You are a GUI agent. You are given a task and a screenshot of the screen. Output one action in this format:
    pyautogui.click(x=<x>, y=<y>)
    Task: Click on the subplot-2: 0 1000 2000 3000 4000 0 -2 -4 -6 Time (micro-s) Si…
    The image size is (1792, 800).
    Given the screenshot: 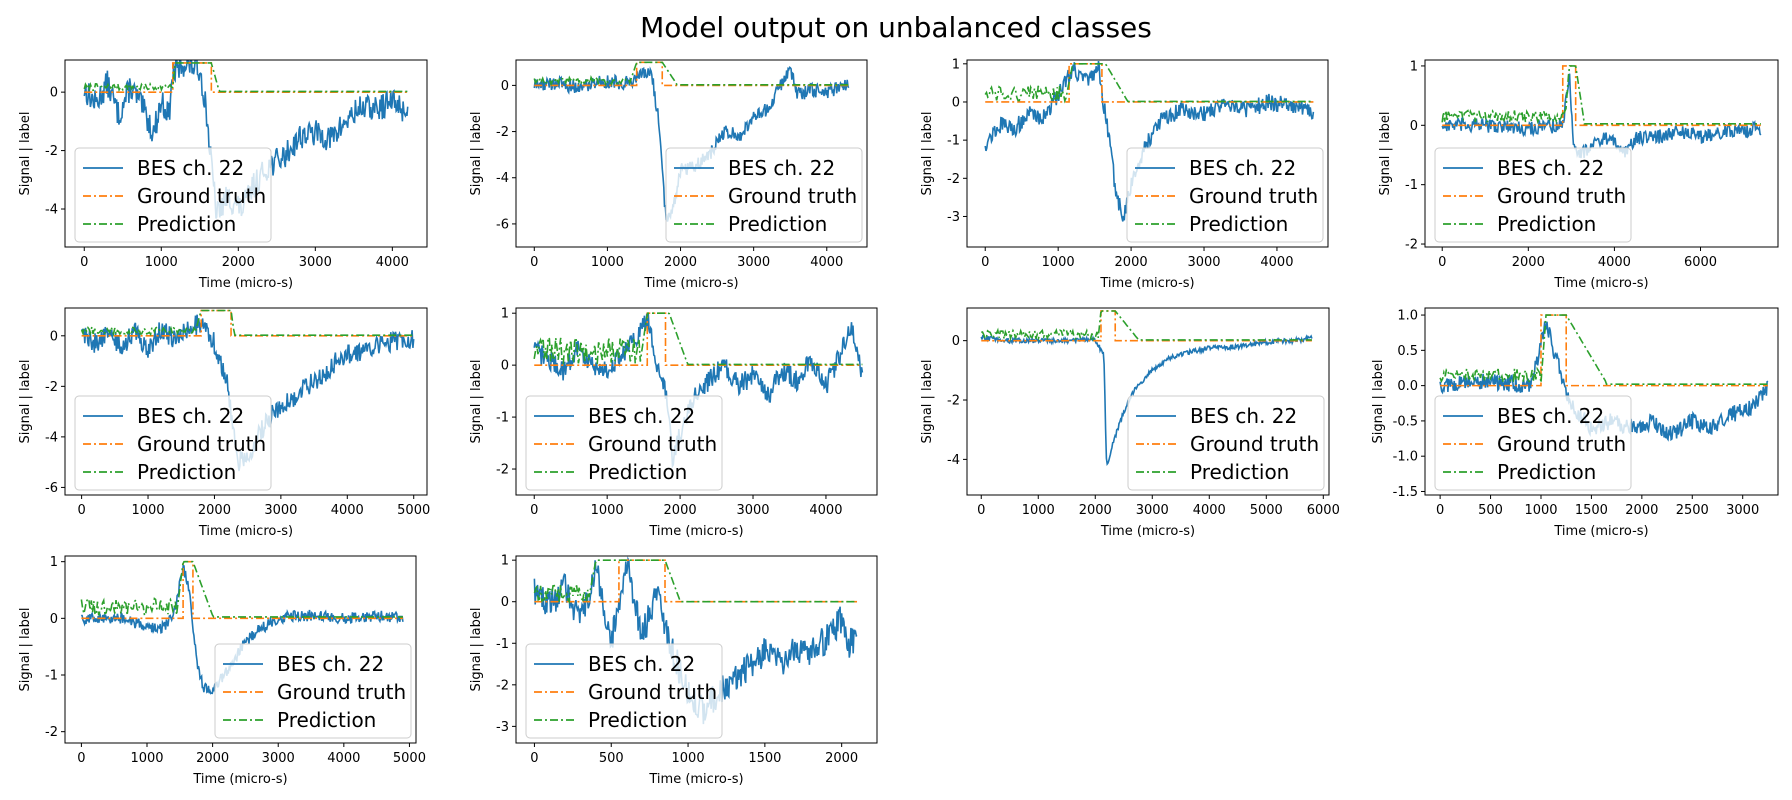 What is the action you would take?
    pyautogui.click(x=668, y=175)
    